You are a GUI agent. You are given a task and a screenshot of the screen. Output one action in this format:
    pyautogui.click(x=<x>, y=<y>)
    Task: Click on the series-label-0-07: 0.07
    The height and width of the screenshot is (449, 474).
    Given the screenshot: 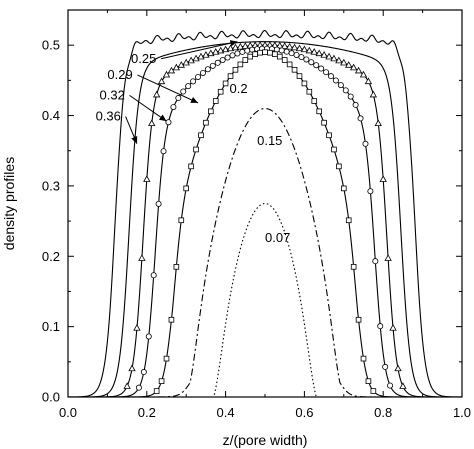 What is the action you would take?
    pyautogui.click(x=277, y=237)
    